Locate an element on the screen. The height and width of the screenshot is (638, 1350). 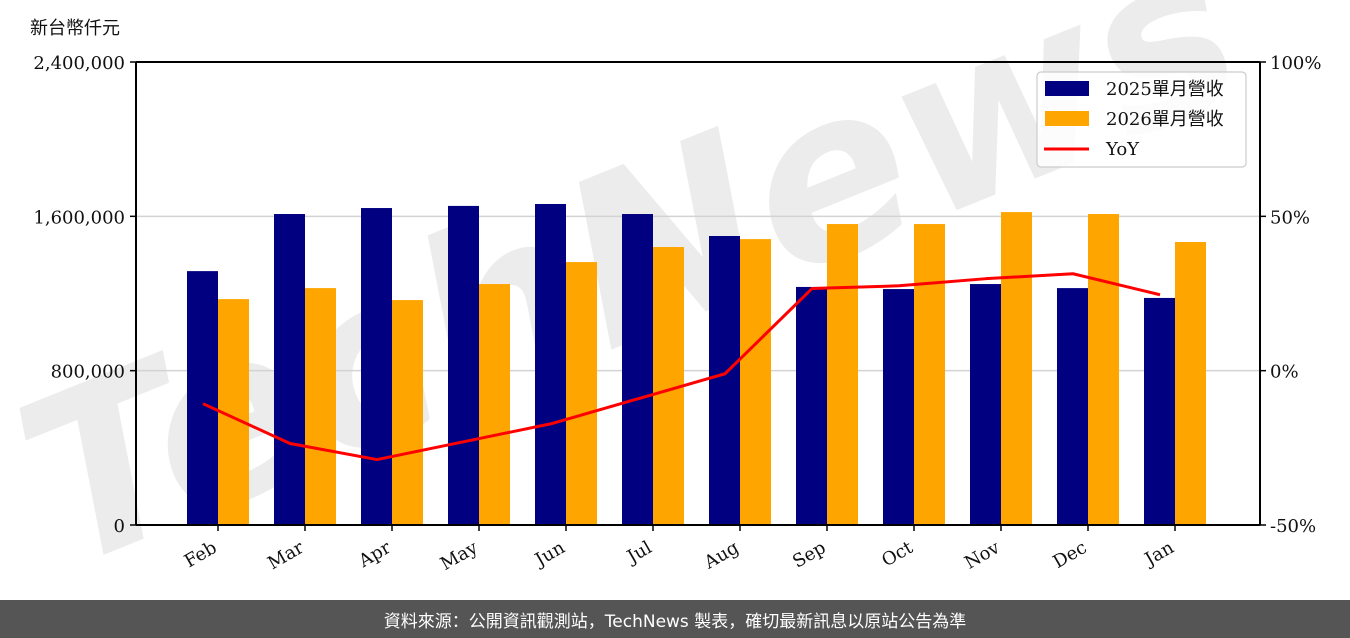
x-axis-ticks: Feb Mar Apr May Jun Jul Aug Sep Oct Nov Dec Jan is located at coordinates (679, 550).